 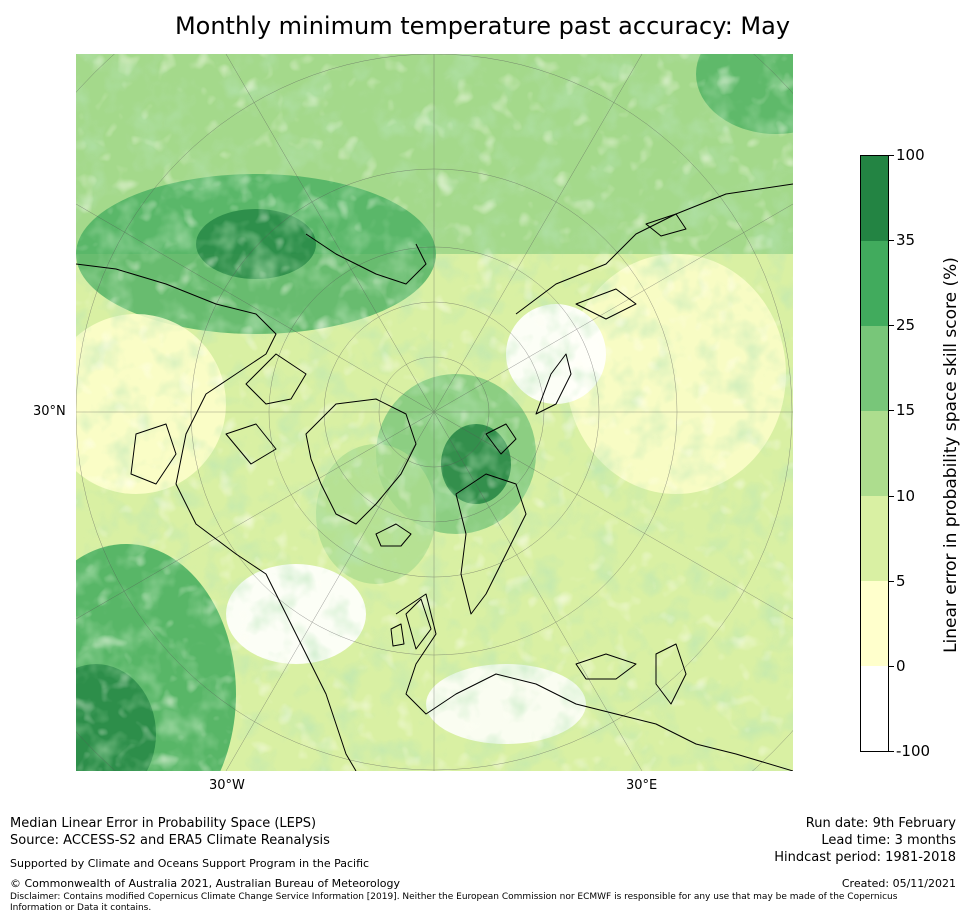 What do you see at coordinates (361, 461) in the screenshot?
I see `greenland-coast` at bounding box center [361, 461].